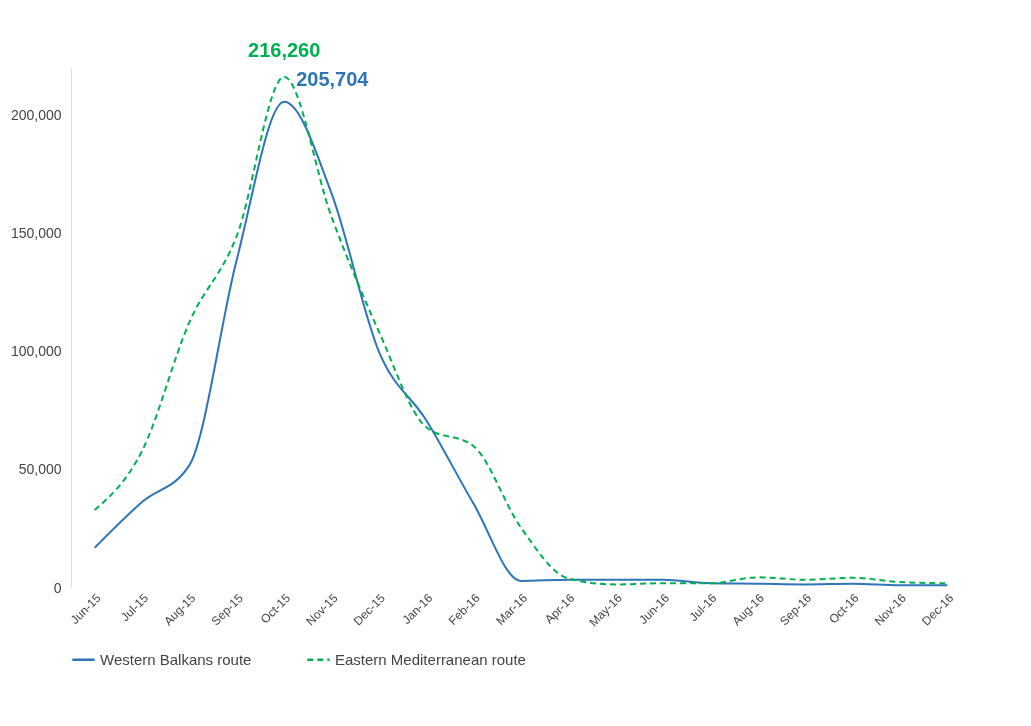 This screenshot has width=1031, height=726. I want to click on y-tick-label: 100,000, so click(36, 351).